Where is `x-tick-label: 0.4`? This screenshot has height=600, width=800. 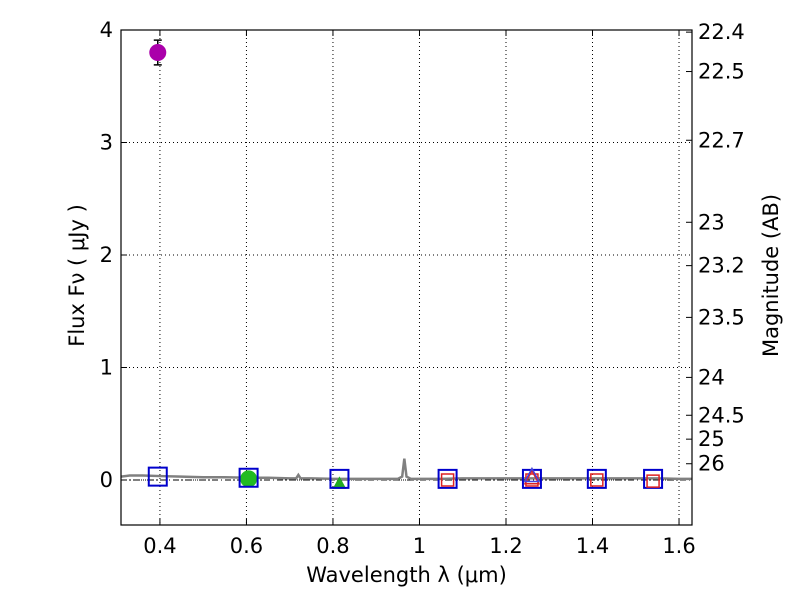 x-tick-label: 0.4 is located at coordinates (159, 546).